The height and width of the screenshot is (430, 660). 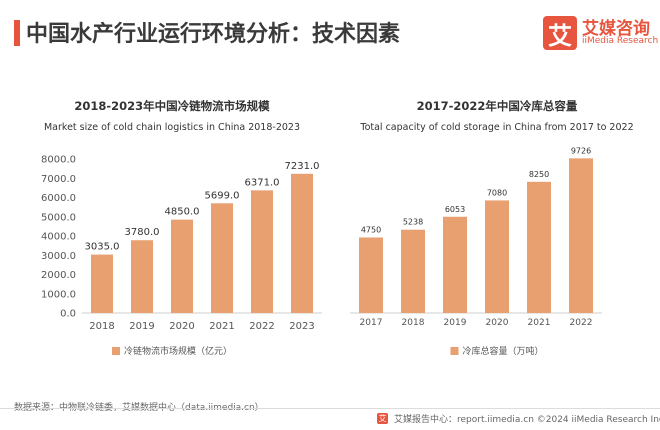 I want to click on chart-2-legend-label: 冷库总容量（万吨）, so click(x=503, y=351).